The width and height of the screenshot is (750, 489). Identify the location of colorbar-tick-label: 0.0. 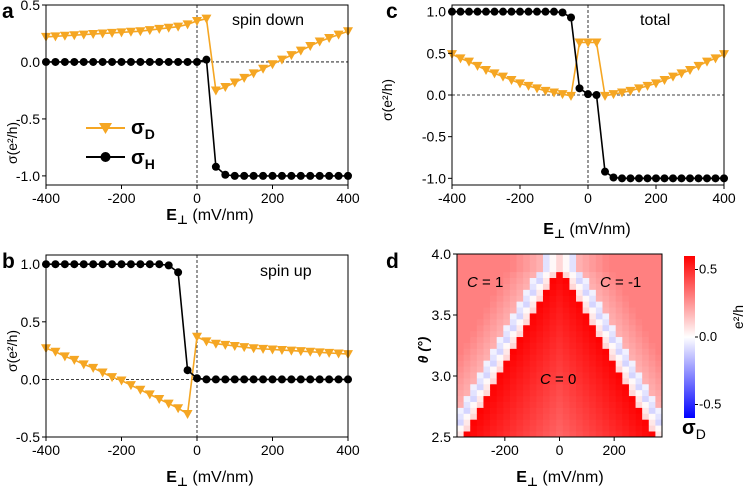
(708, 336).